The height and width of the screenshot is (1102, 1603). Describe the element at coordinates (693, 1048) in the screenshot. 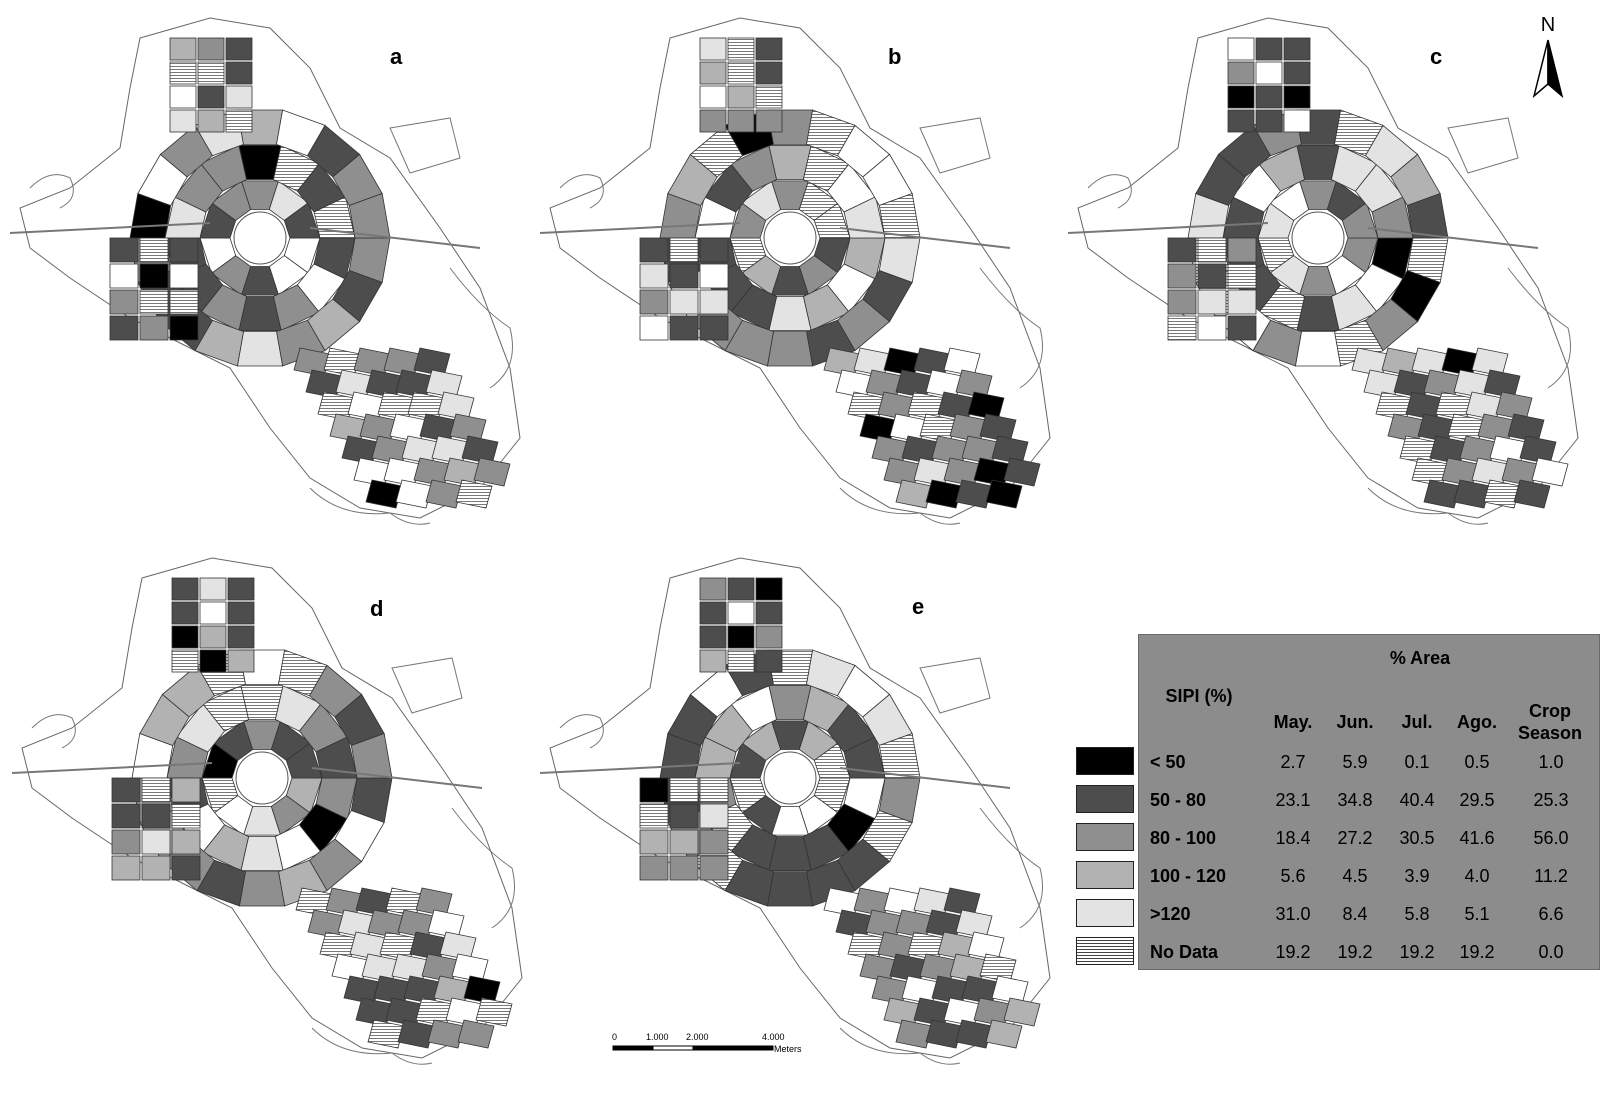

I see `scale-bar-graphic` at that location.